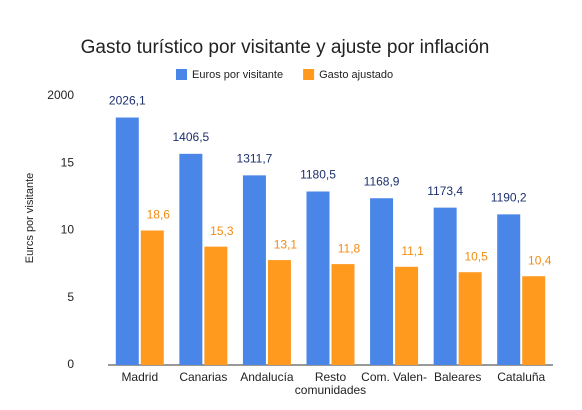 Image resolution: width=582 pixels, height=410 pixels. Describe the element at coordinates (70, 364) in the screenshot. I see `y-tick-label: 0` at that location.